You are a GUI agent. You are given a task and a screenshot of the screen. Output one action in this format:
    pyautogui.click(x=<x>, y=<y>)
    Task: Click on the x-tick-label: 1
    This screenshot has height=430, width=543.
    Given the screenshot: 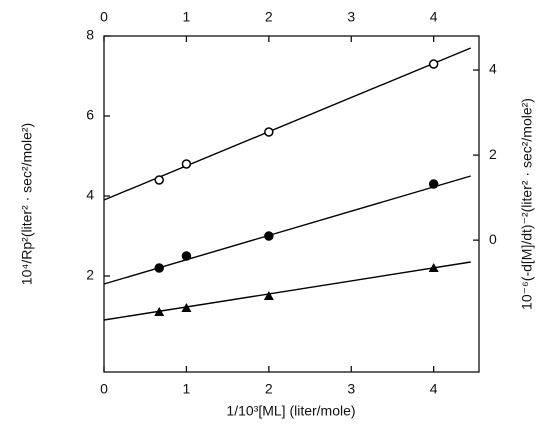 What is the action you would take?
    pyautogui.click(x=187, y=389)
    